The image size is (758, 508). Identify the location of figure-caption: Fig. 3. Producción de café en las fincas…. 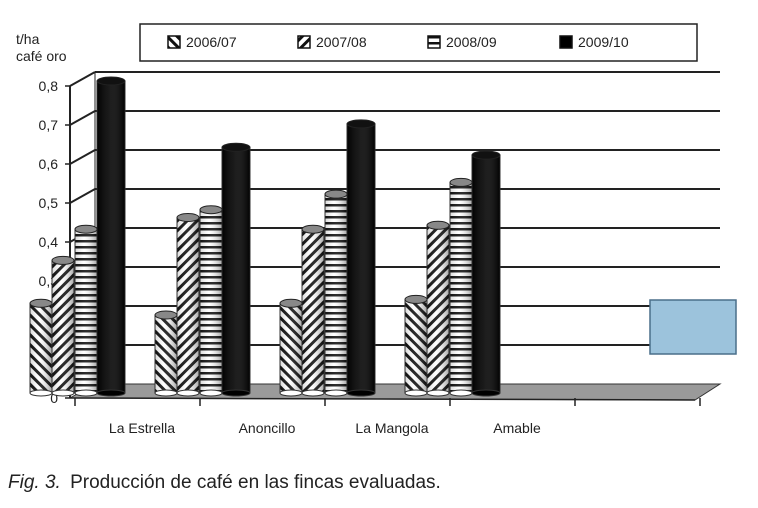
(224, 483).